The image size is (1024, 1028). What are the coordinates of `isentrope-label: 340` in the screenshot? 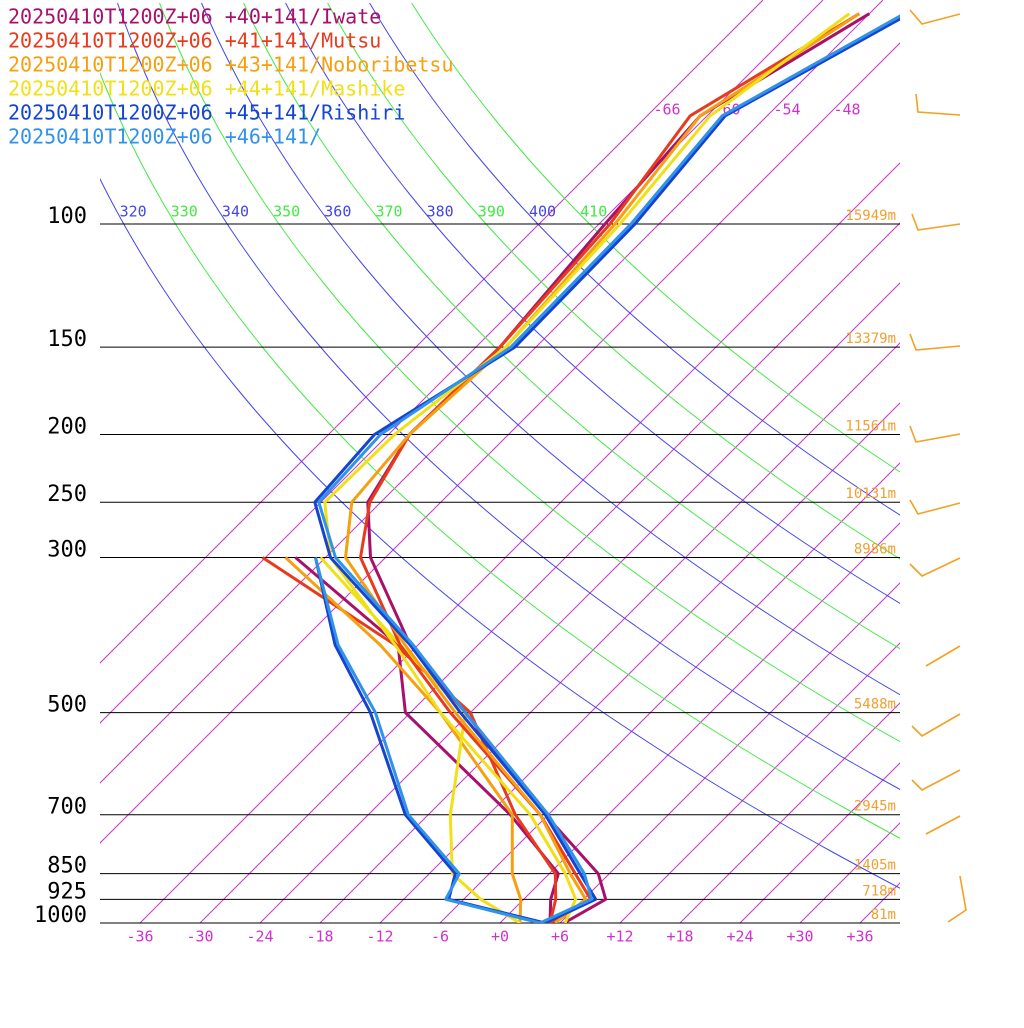 It's located at (235, 212).